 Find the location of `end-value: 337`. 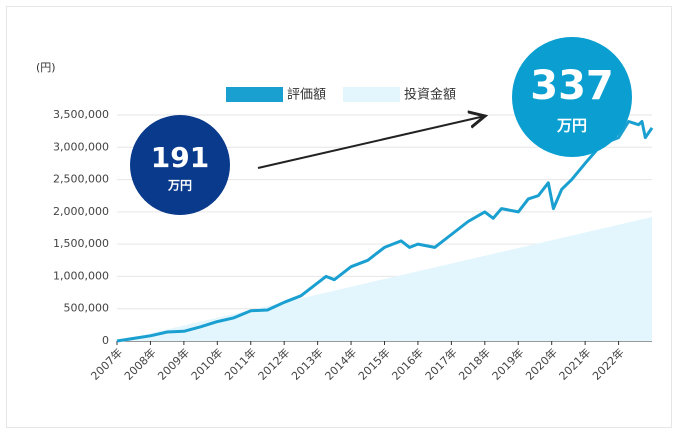

end-value: 337 is located at coordinates (572, 86).